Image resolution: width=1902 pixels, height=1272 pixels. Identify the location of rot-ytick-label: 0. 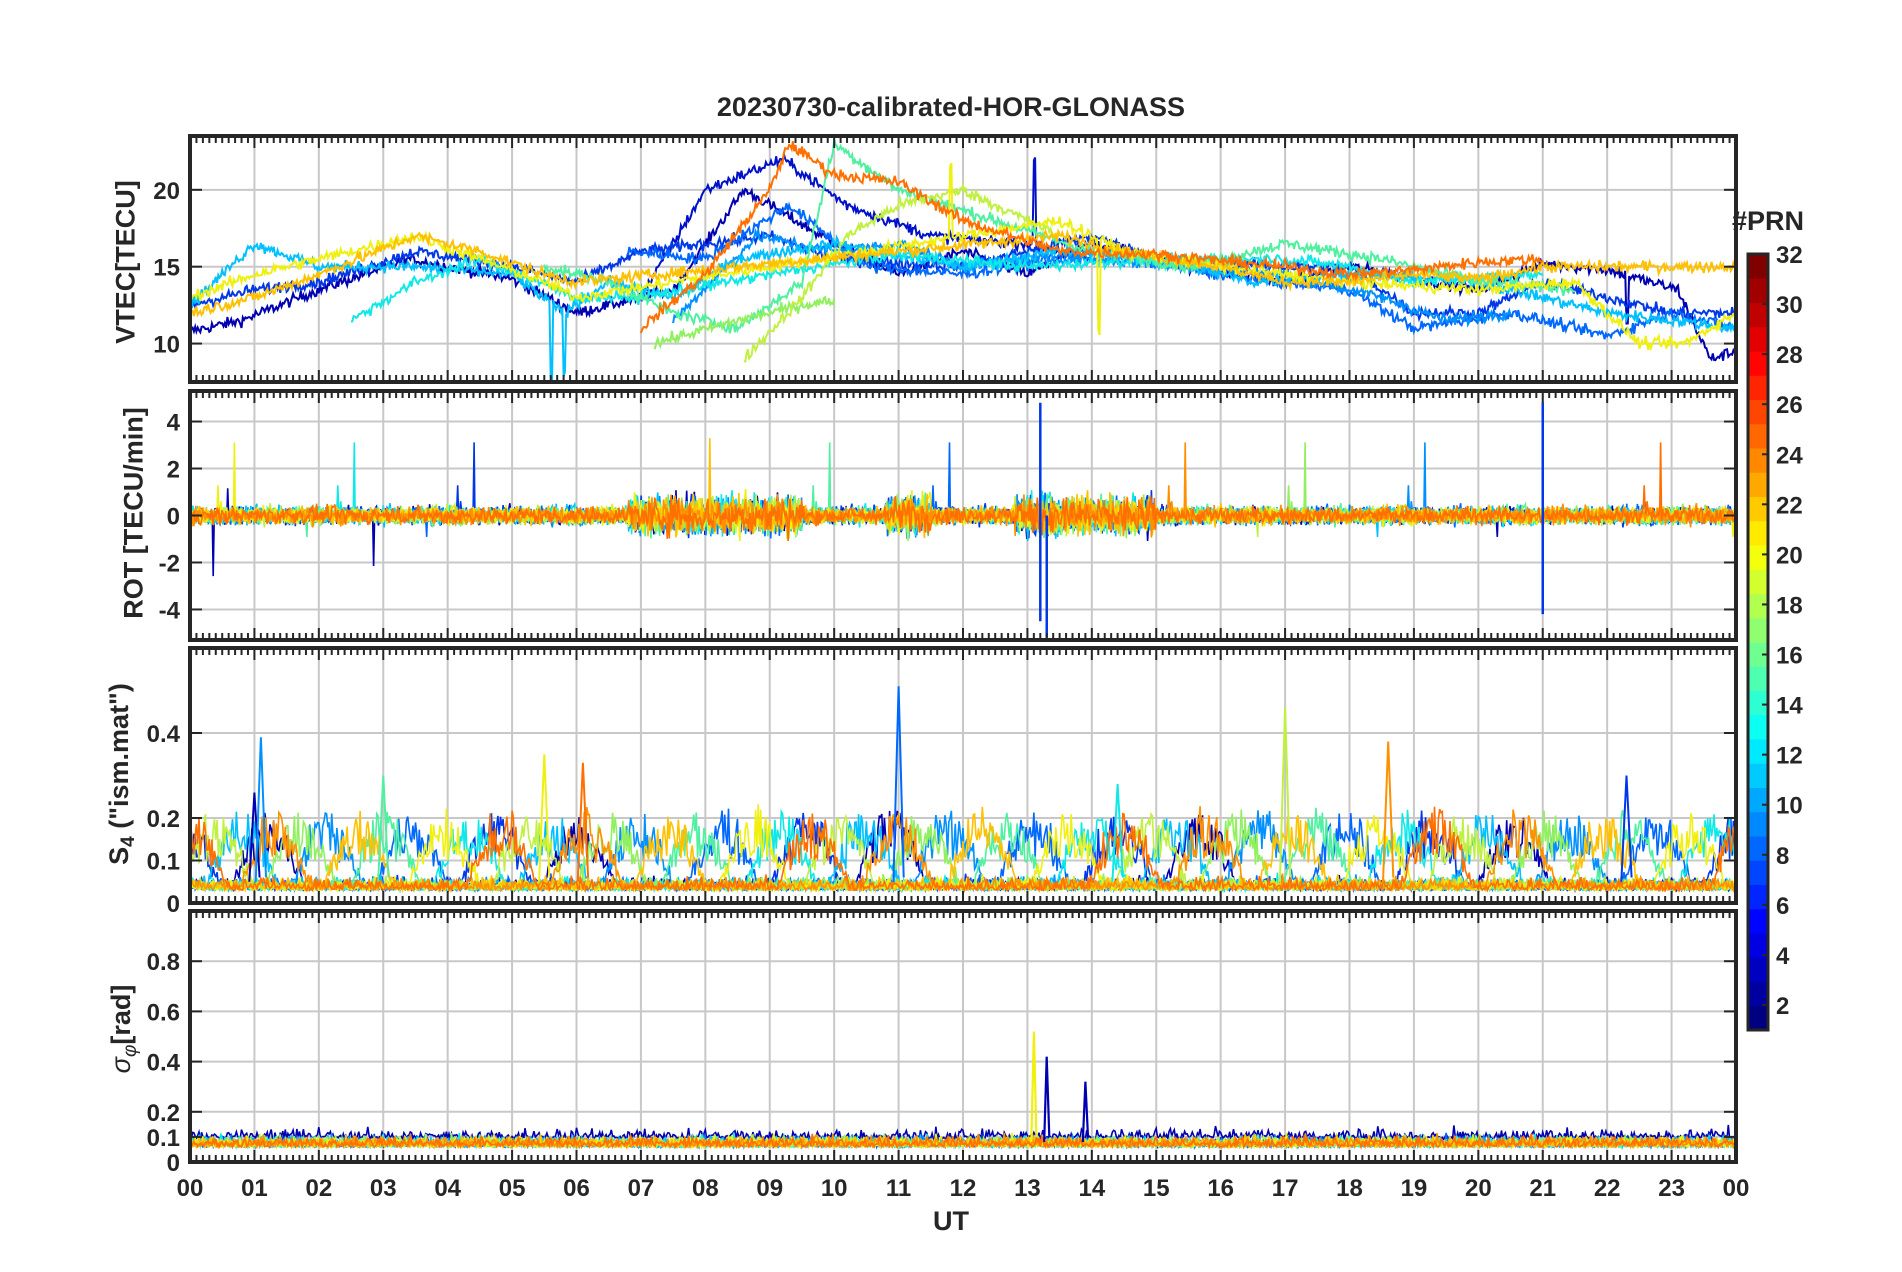
(173, 517).